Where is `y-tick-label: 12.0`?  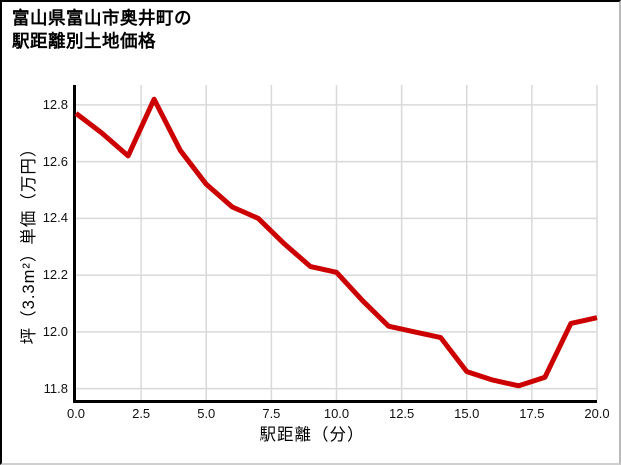
y-tick-label: 12.0 is located at coordinates (55, 331).